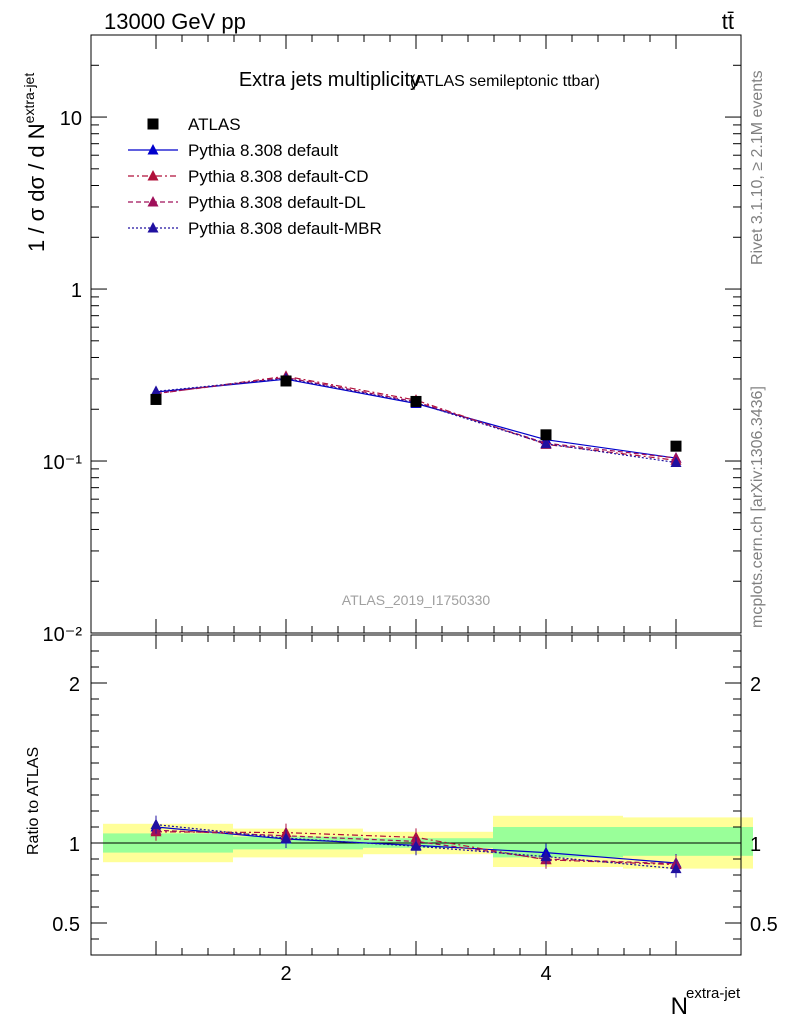 The height and width of the screenshot is (1024, 786). Describe the element at coordinates (63, 635) in the screenshot. I see `y-tick-label: 10⁻²` at that location.